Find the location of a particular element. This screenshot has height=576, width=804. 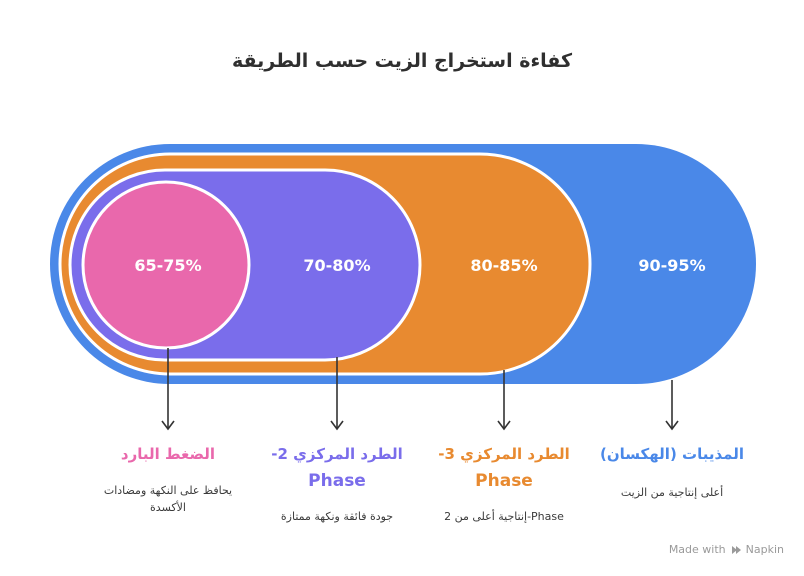

desc-solvents: أعلى إنتاجية من الزيت is located at coordinates (672, 492).